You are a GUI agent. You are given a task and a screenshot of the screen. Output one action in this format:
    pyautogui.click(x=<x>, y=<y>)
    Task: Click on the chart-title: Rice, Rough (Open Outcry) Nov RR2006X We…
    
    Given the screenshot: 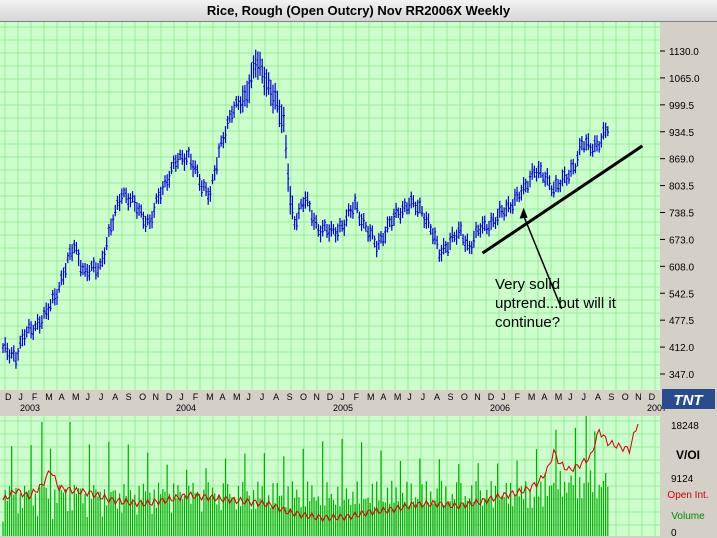 What is the action you would take?
    pyautogui.click(x=358, y=10)
    